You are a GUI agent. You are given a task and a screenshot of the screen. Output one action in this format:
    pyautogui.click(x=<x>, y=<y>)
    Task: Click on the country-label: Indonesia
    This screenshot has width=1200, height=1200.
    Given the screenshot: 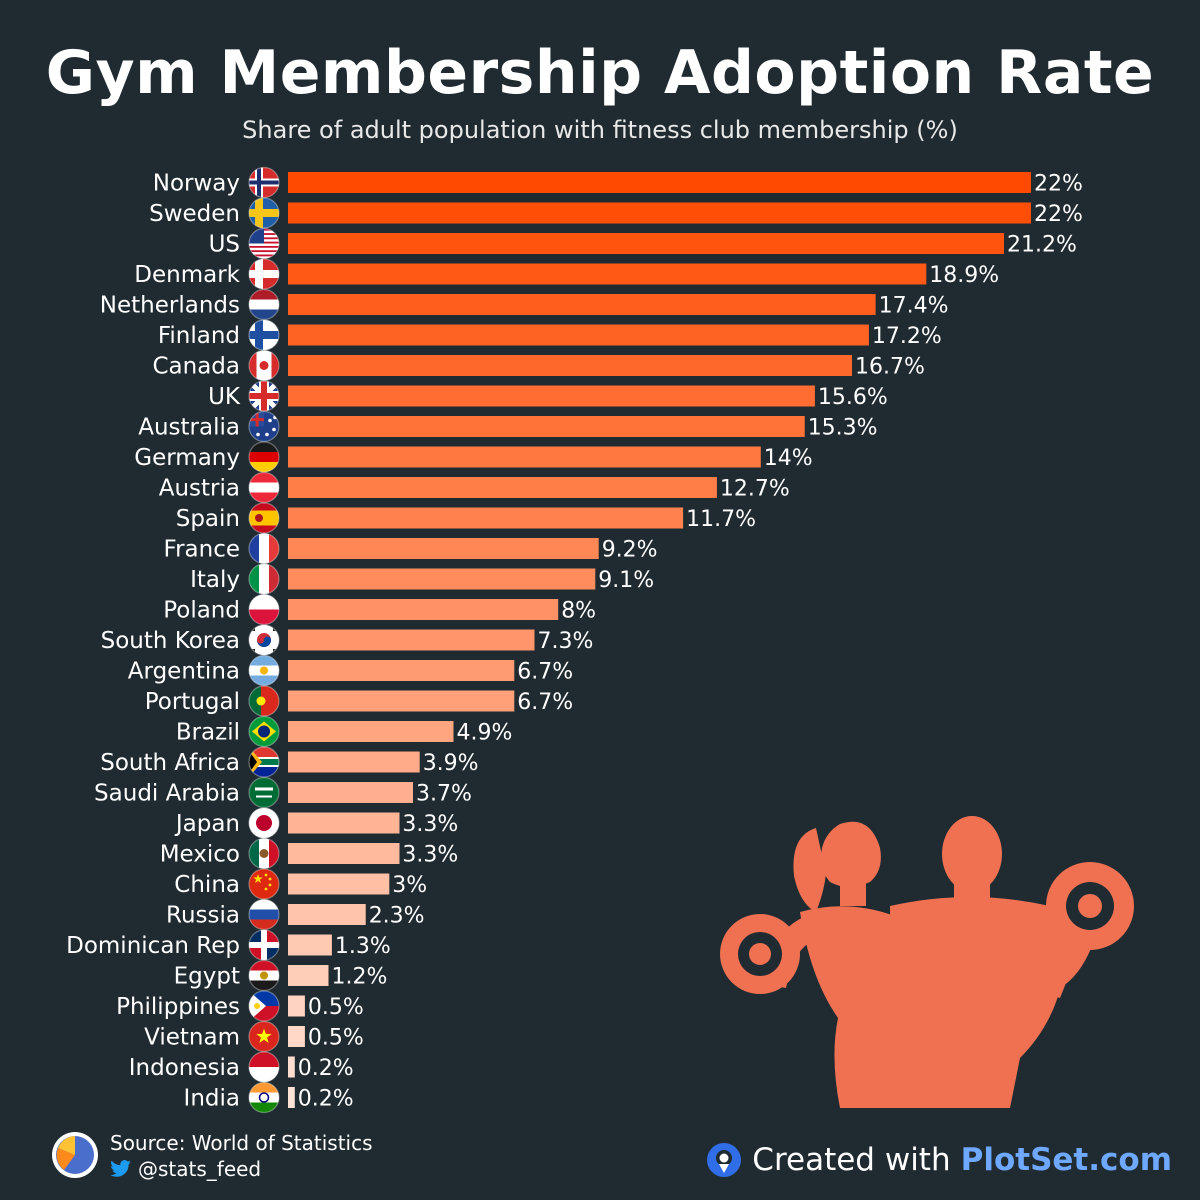 What is the action you would take?
    pyautogui.click(x=184, y=1068)
    